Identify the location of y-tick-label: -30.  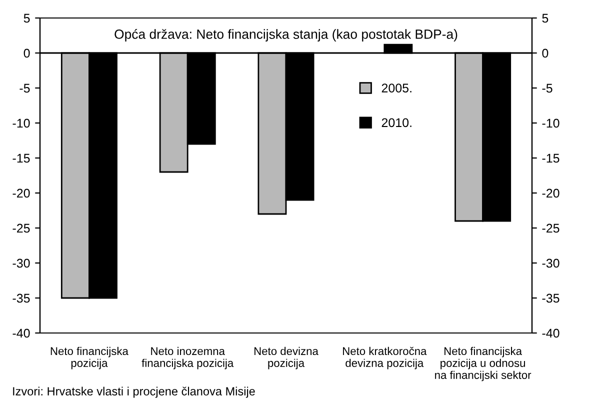
(21, 263).